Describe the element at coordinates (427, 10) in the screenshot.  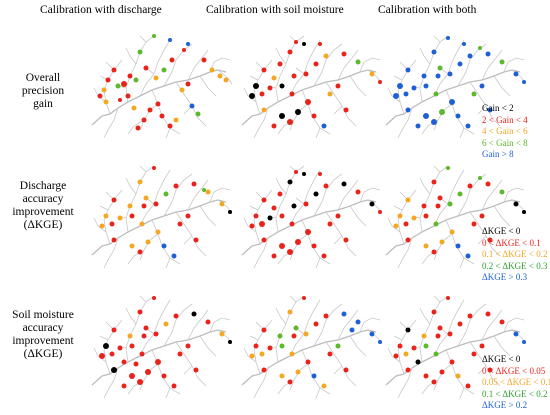
I see `column-header-both: Calibration with both` at that location.